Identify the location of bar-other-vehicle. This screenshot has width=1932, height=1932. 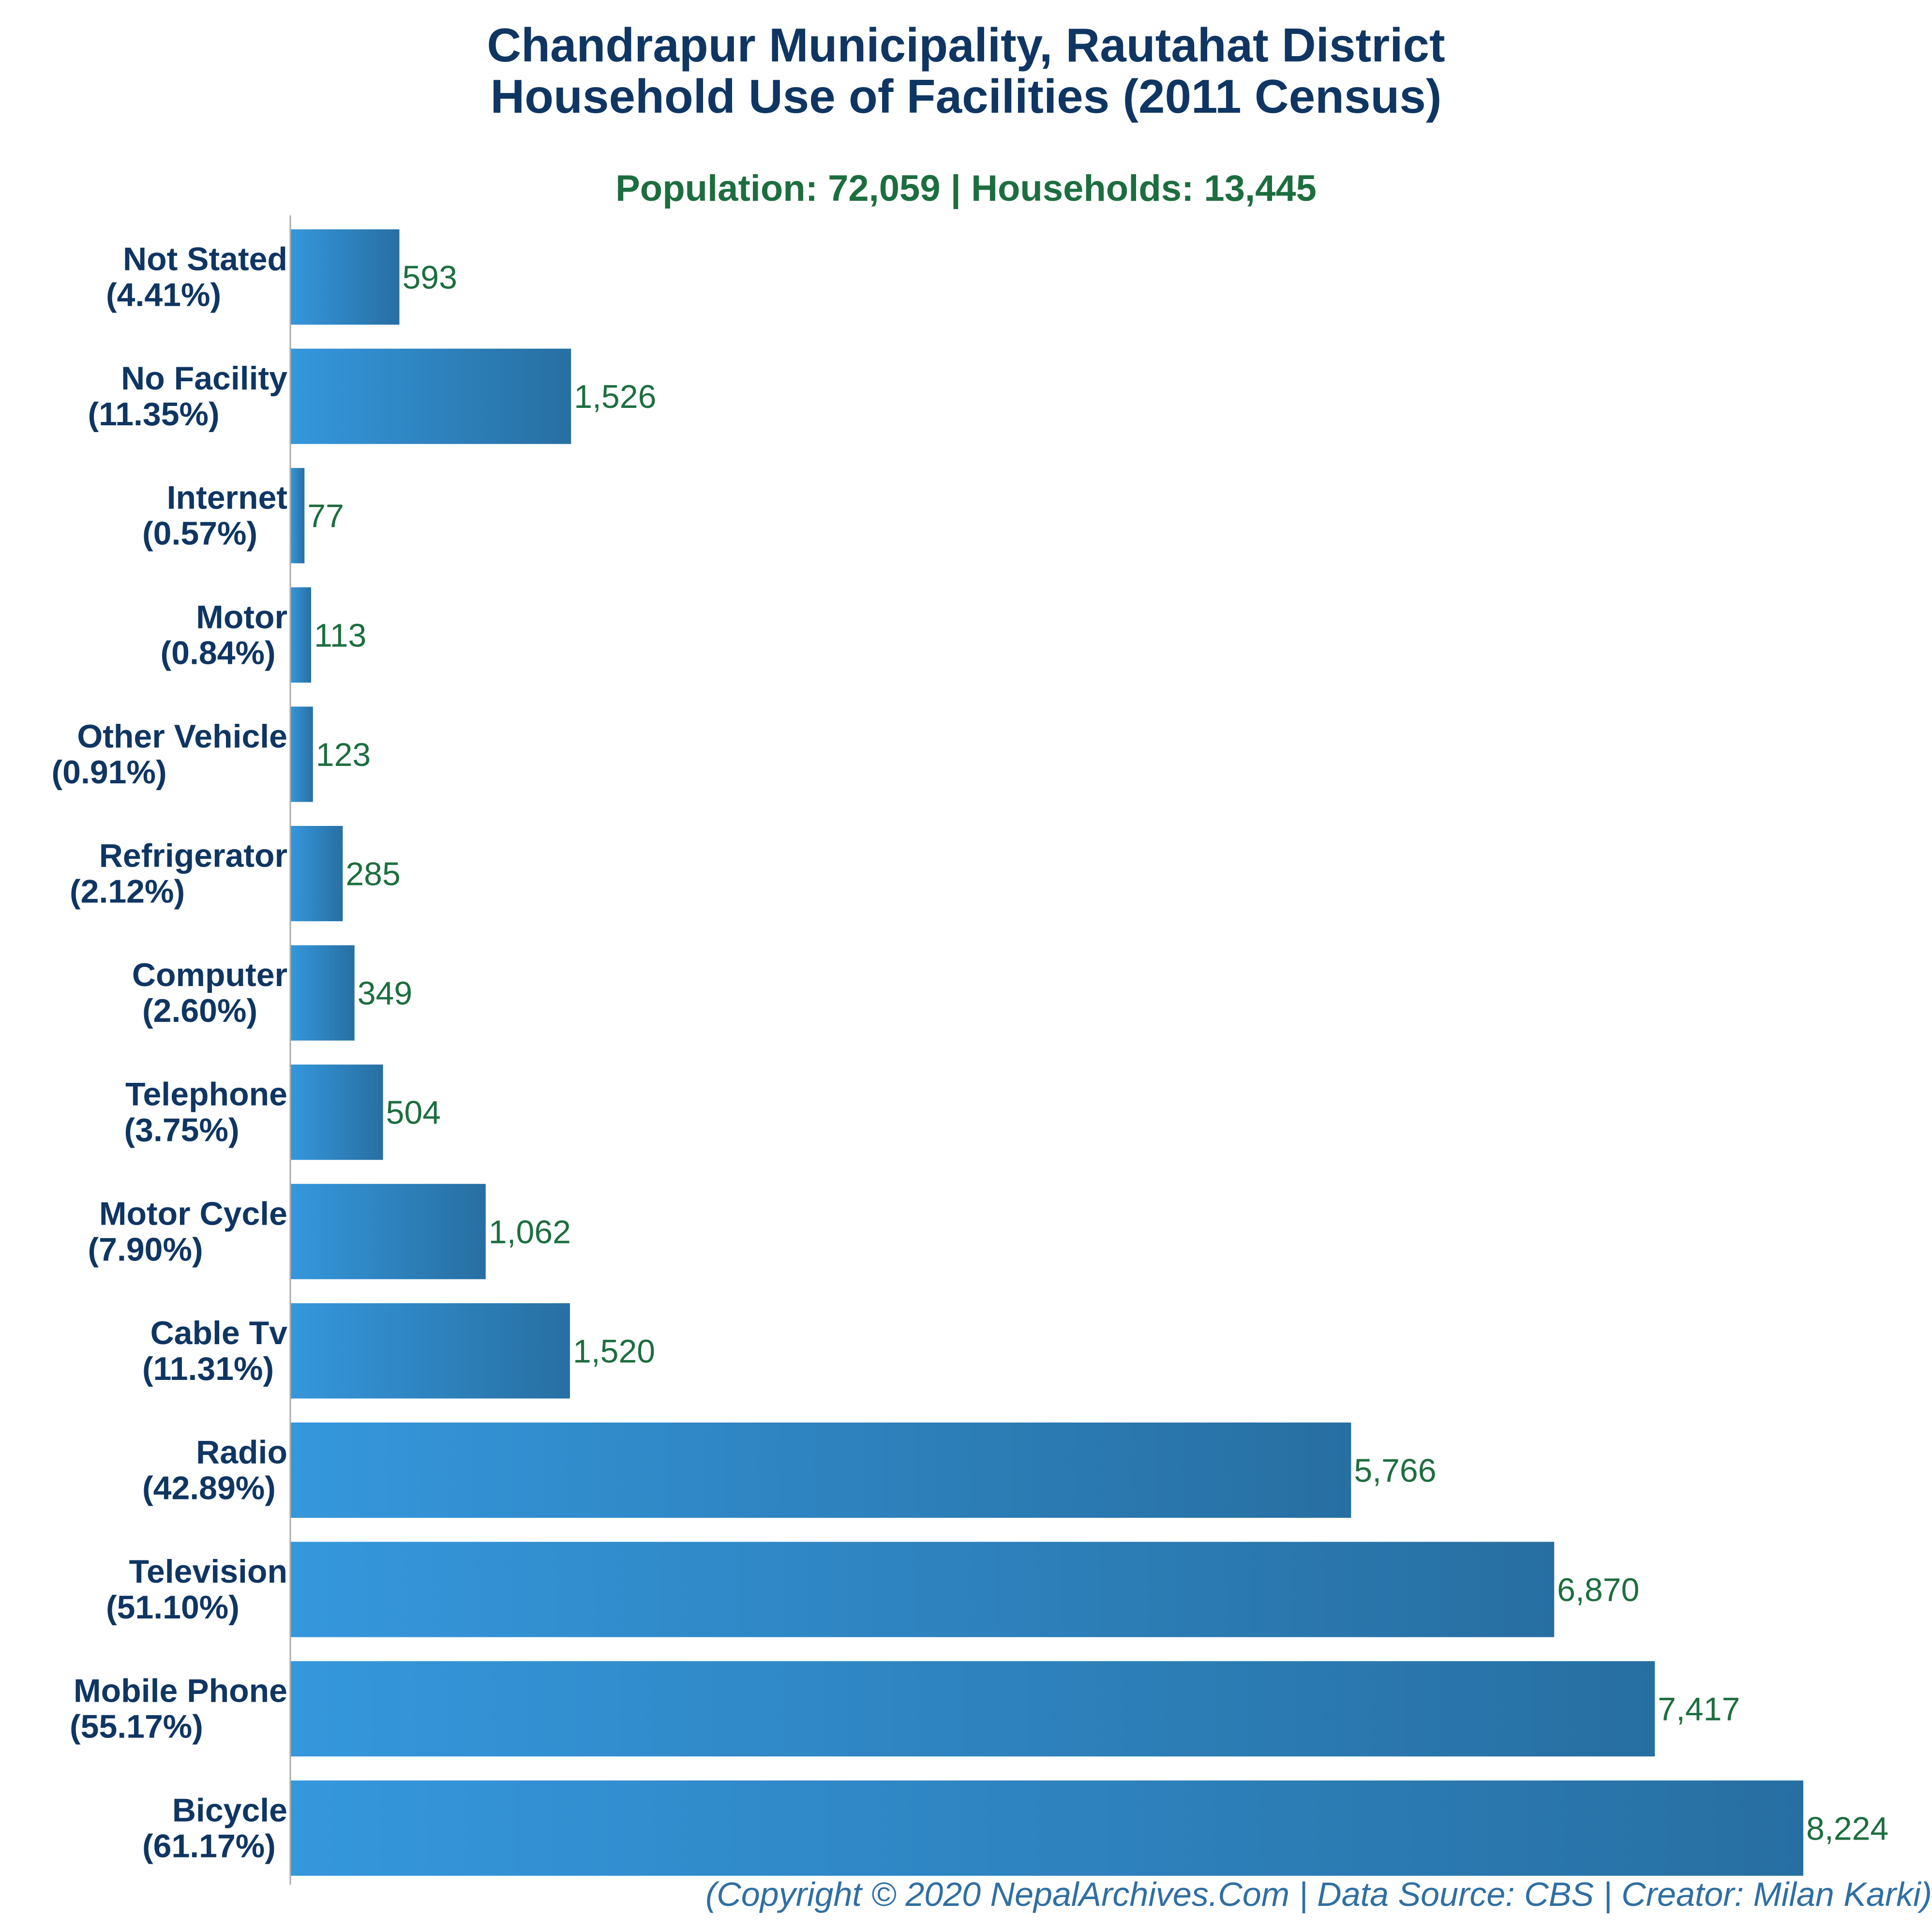
(301, 754).